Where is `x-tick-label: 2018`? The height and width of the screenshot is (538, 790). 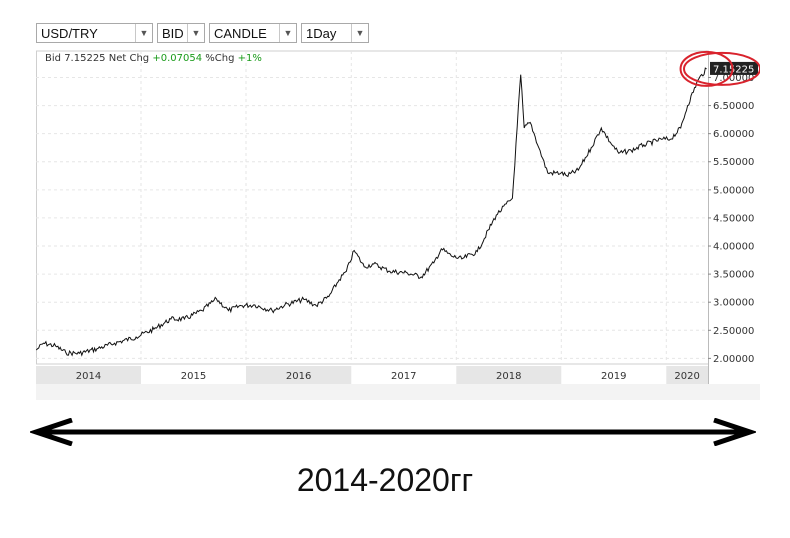
x-tick-label: 2018 is located at coordinates (508, 376).